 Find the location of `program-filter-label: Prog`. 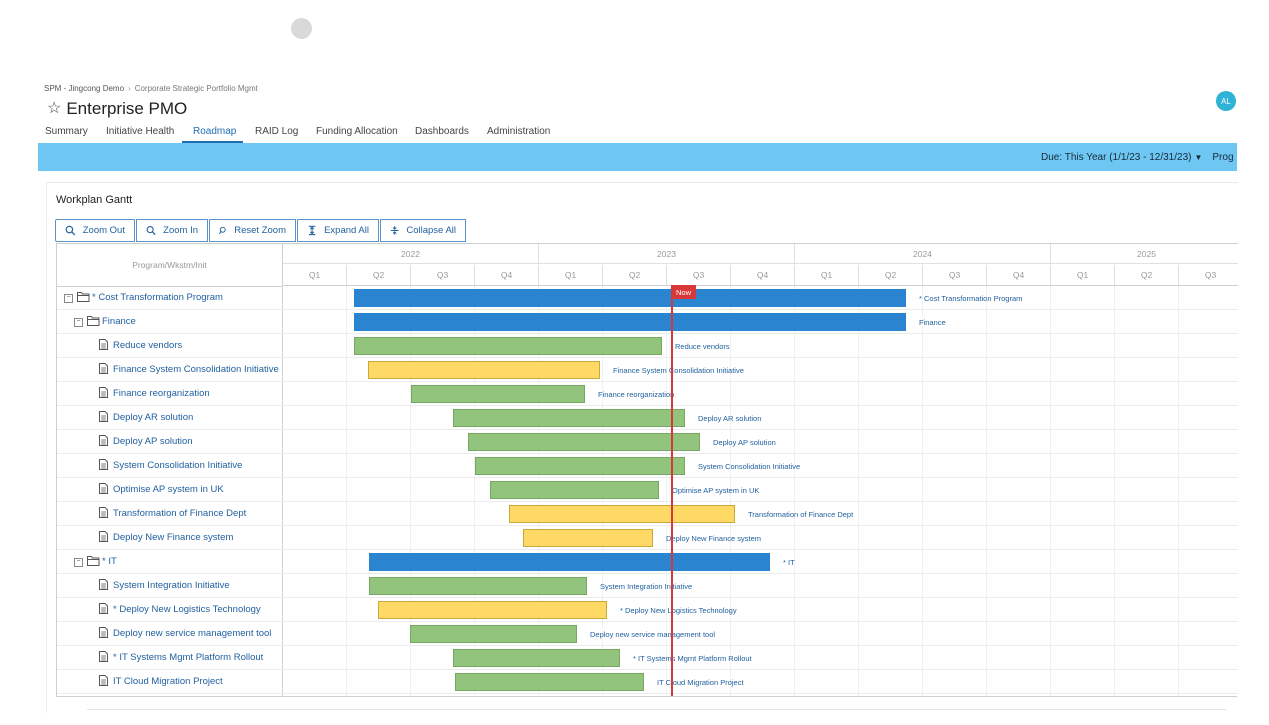

program-filter-label: Prog is located at coordinates (1223, 157).